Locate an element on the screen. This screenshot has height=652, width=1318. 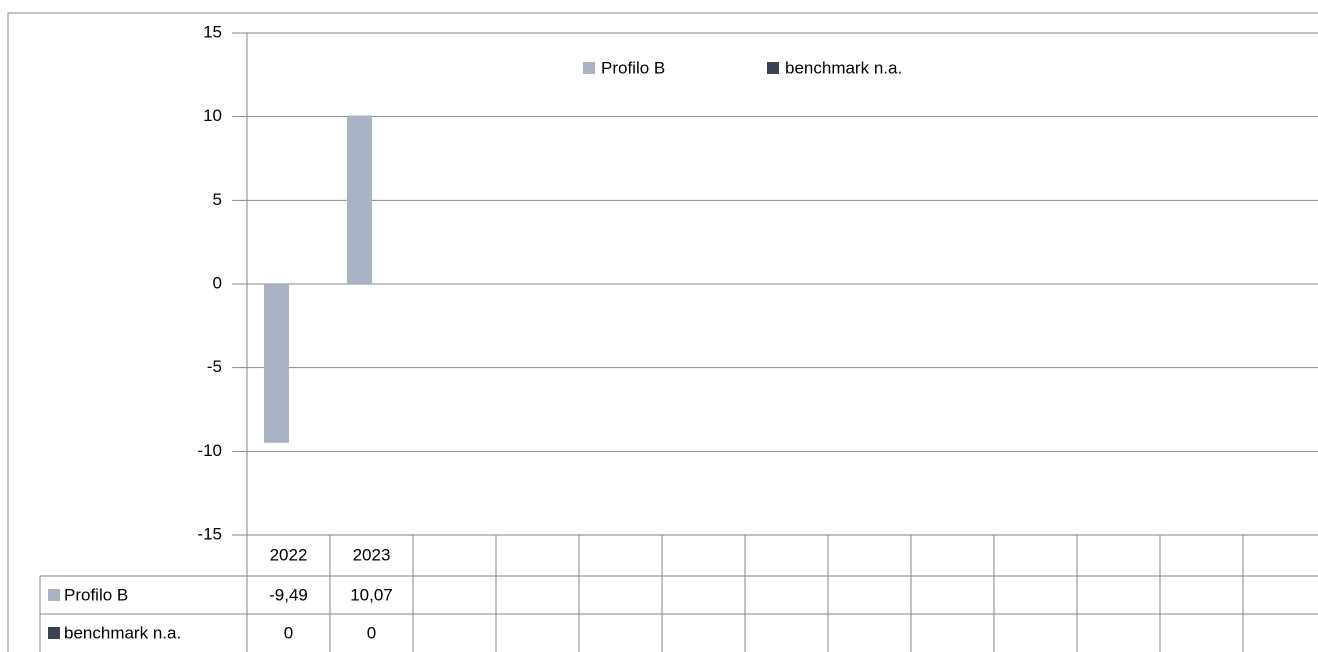
x-tick-label: 2022 is located at coordinates (289, 554).